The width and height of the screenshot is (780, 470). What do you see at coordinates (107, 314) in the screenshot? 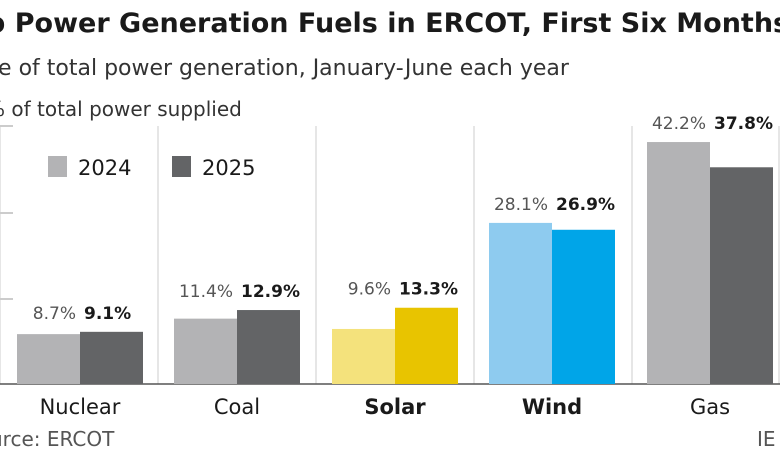
I see `data-label-nuclear-2025: 9.1%` at bounding box center [107, 314].